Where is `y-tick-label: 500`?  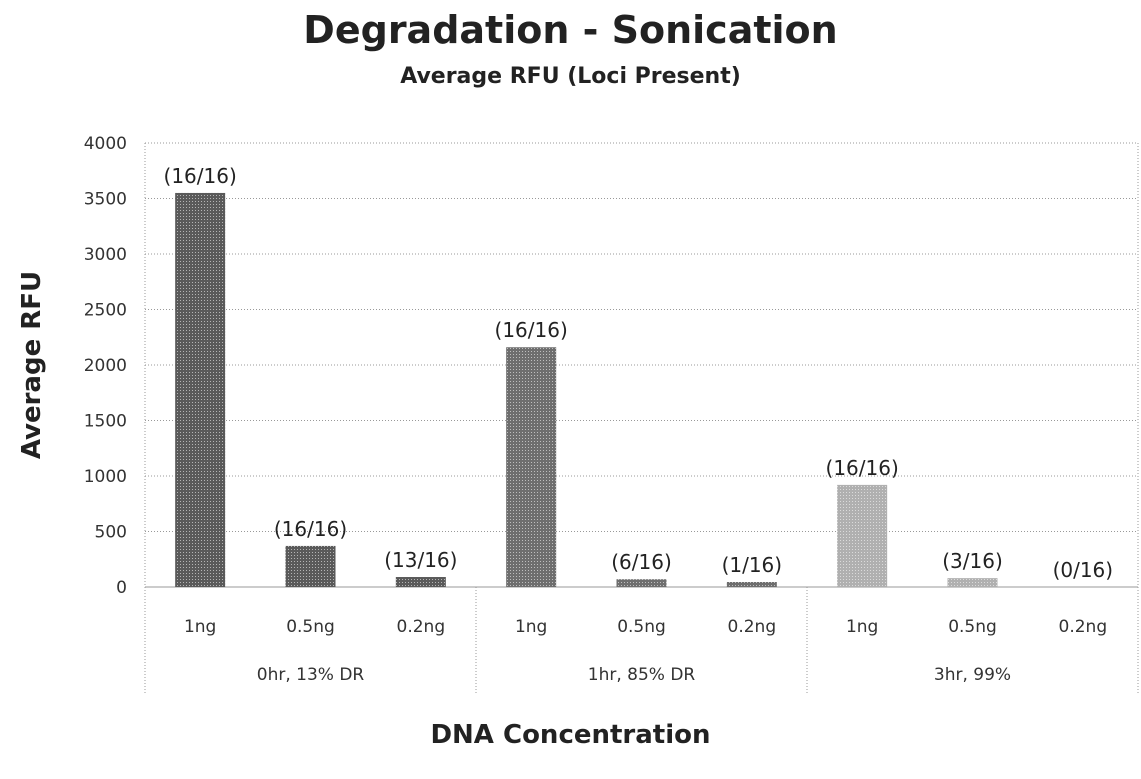 y-tick-label: 500 is located at coordinates (111, 533).